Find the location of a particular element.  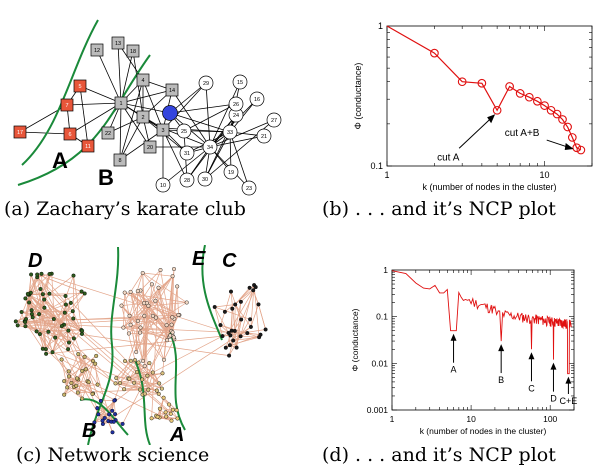

karate-node-8: 8 is located at coordinates (120, 160).